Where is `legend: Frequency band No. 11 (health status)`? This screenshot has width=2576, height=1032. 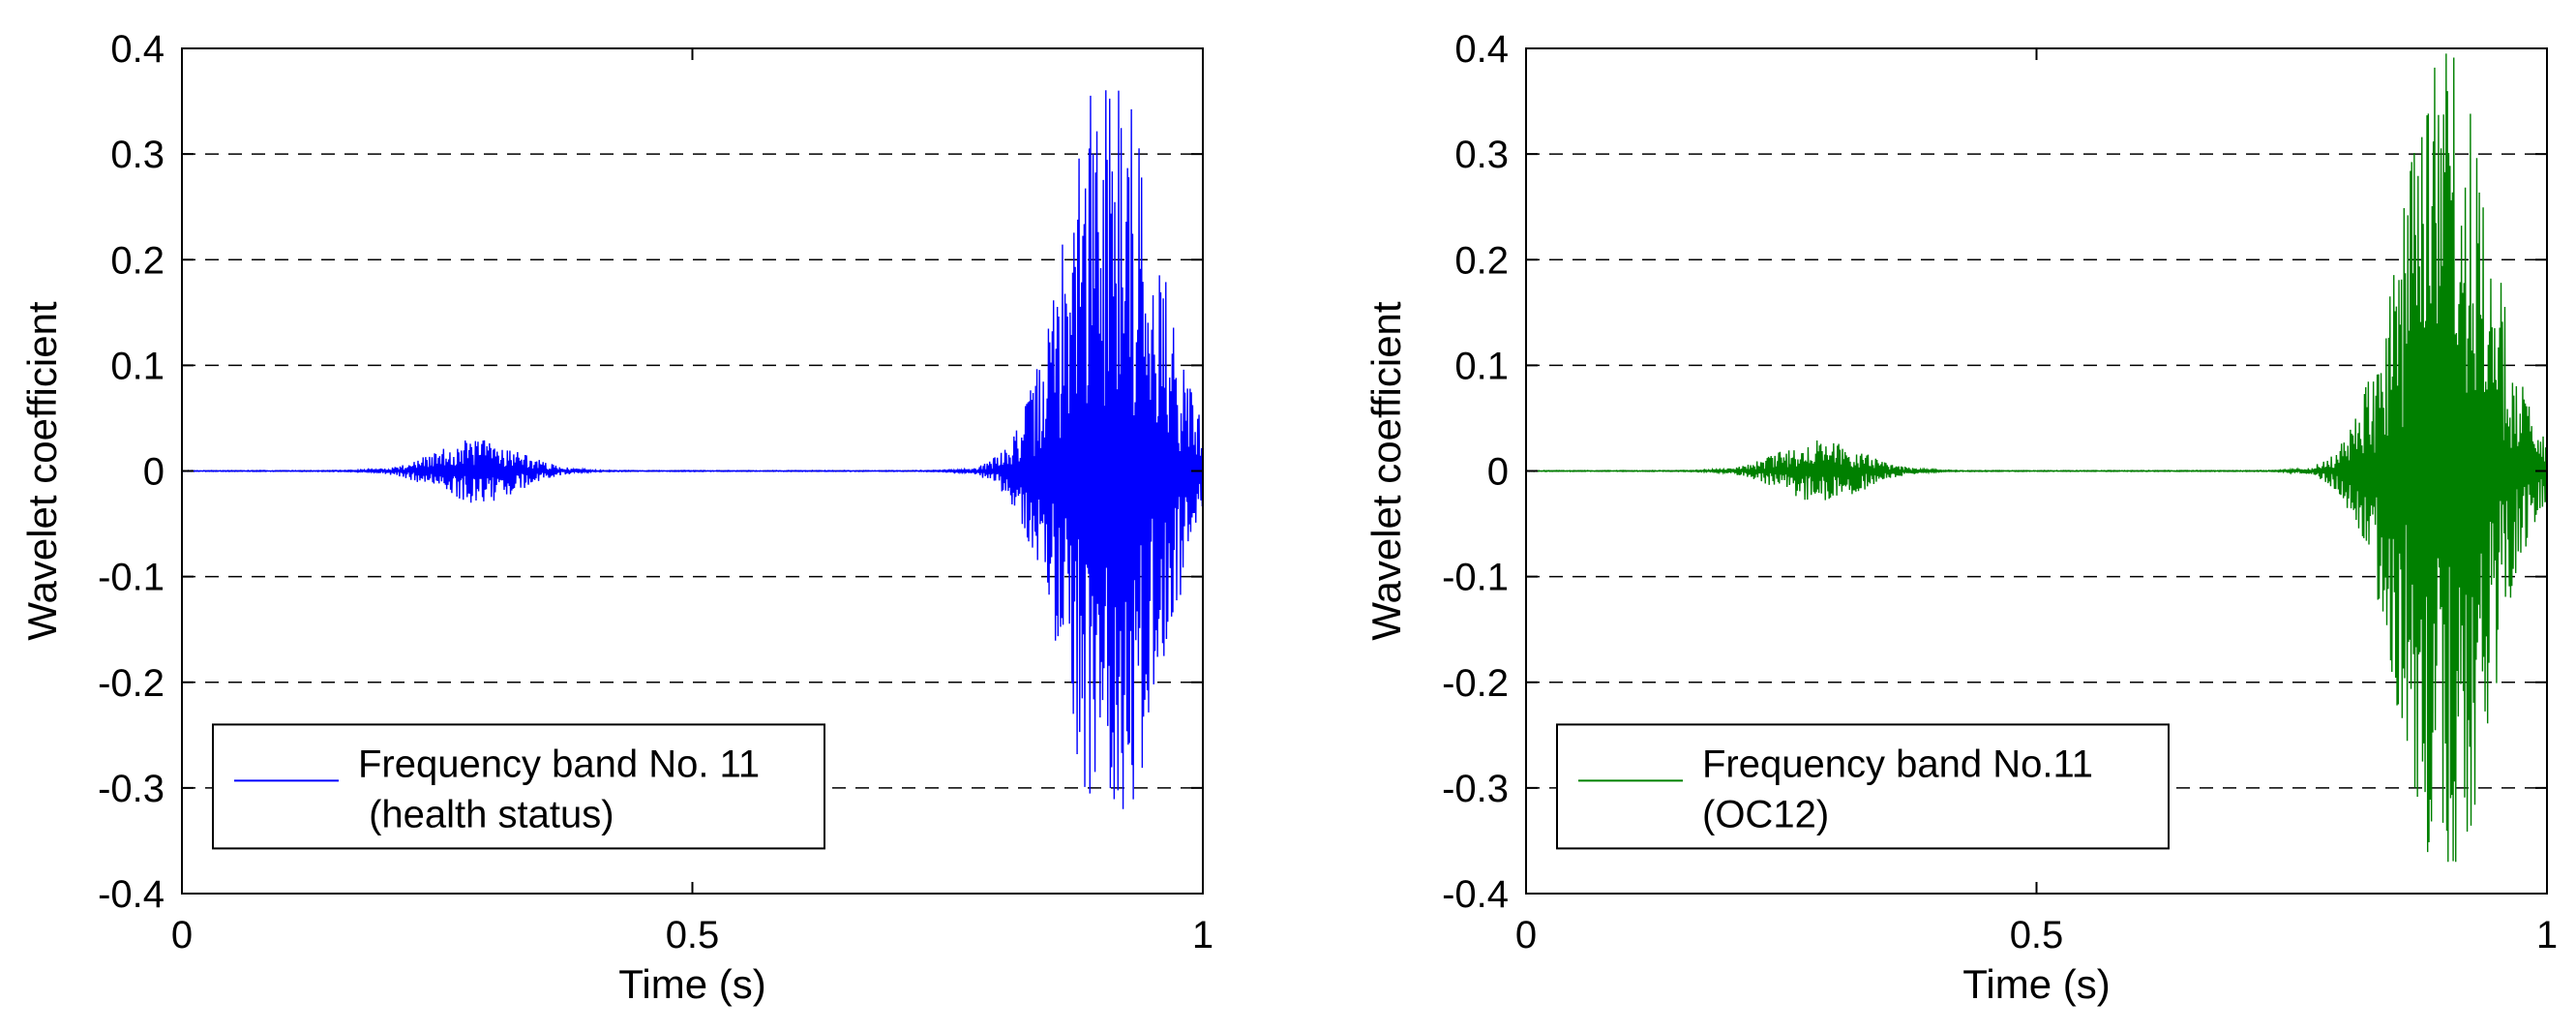
legend: Frequency band No. 11 (health status) is located at coordinates (518, 786).